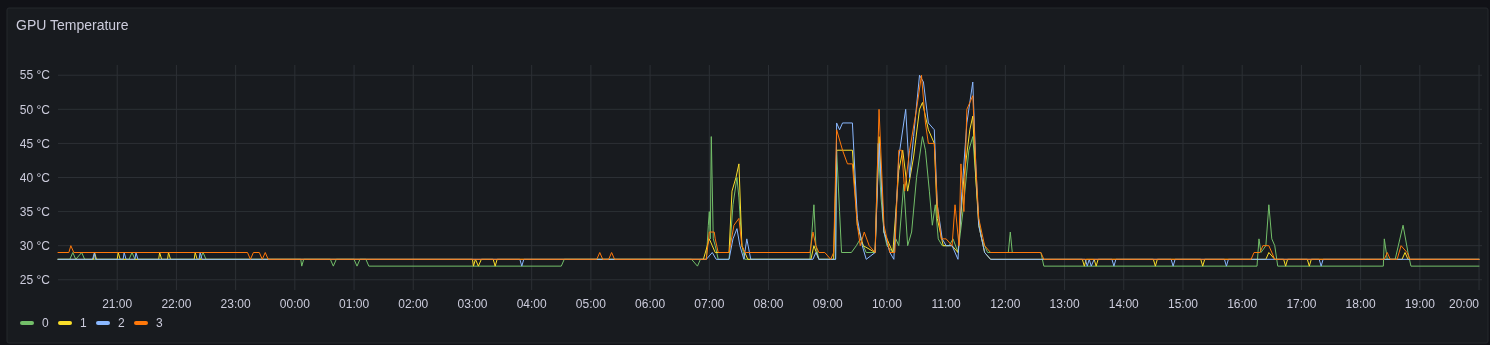  I want to click on y-tick-label: 25 °C, so click(35, 279).